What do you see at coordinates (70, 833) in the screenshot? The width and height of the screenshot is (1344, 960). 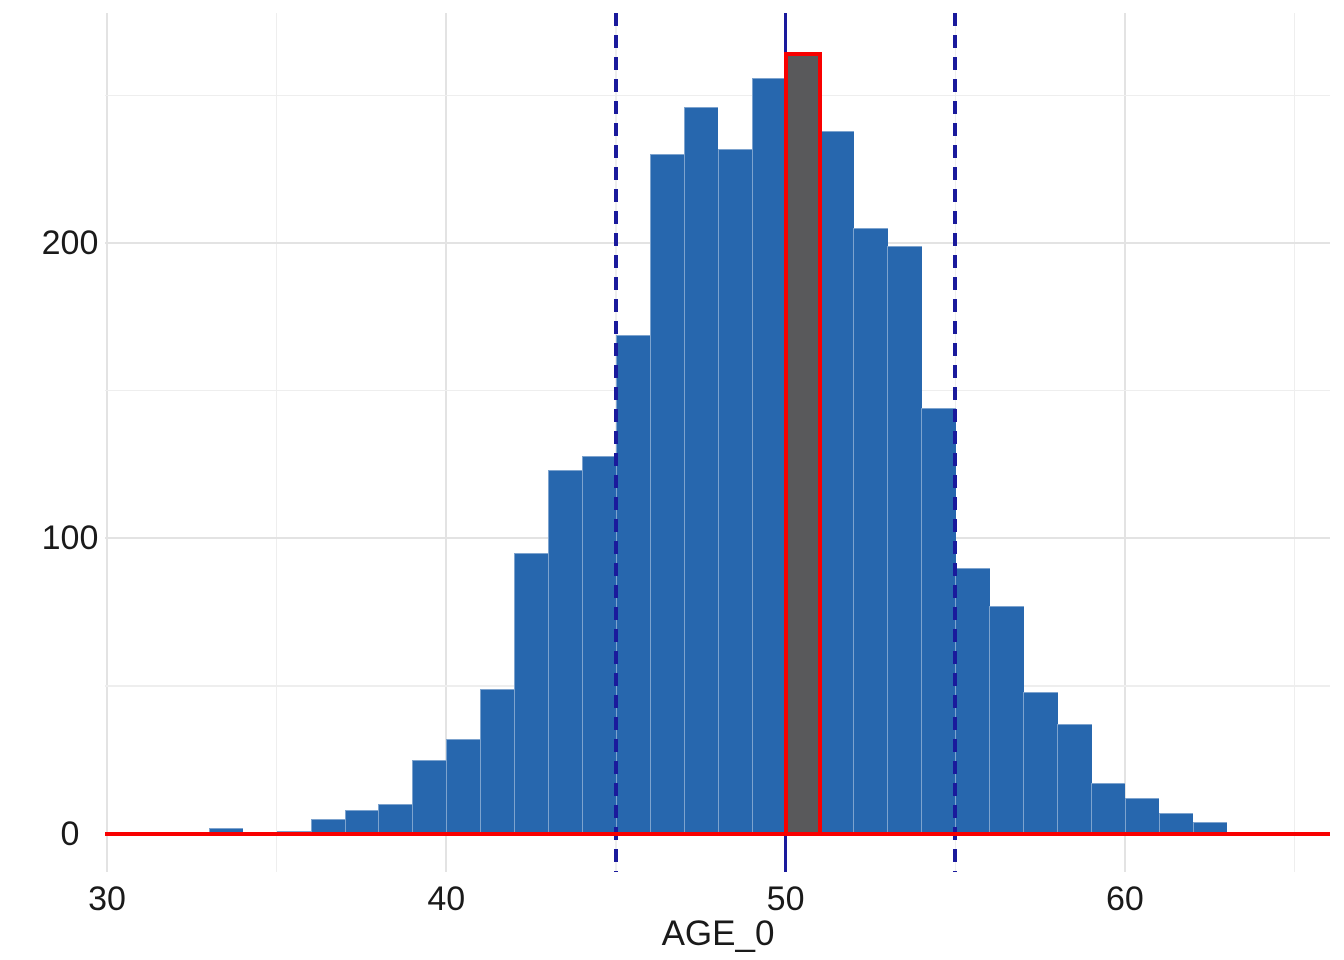 I see `y-tick-label: 0` at bounding box center [70, 833].